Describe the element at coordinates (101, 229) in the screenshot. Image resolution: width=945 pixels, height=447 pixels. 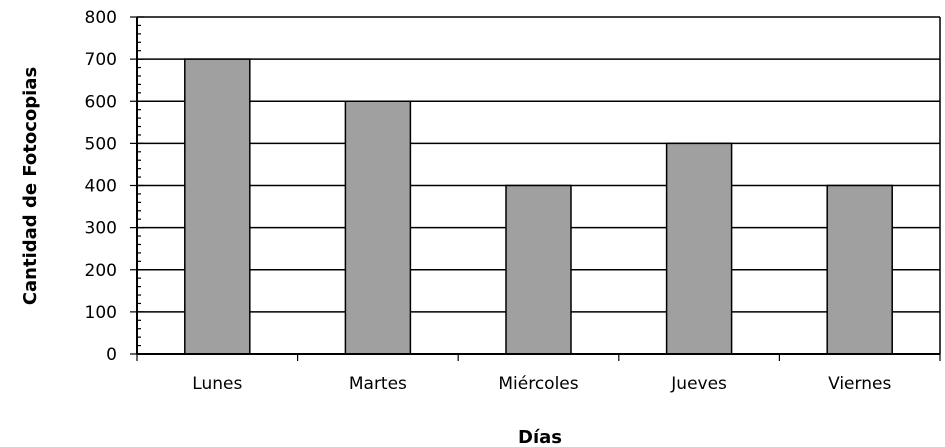
I see `y-tick-label: 300` at that location.